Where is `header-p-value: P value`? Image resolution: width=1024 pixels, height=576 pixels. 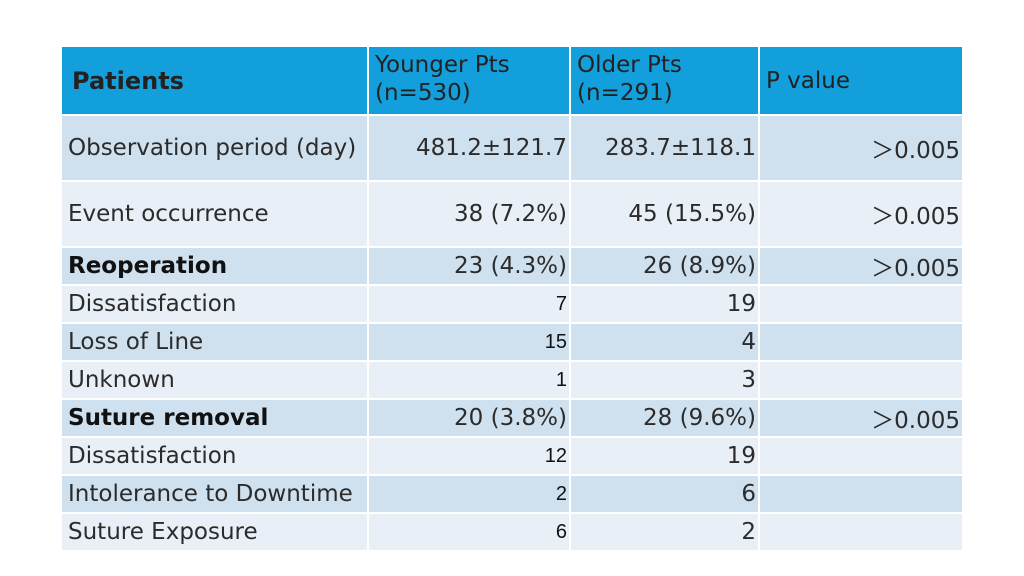
header-p-value: P value is located at coordinates (861, 80).